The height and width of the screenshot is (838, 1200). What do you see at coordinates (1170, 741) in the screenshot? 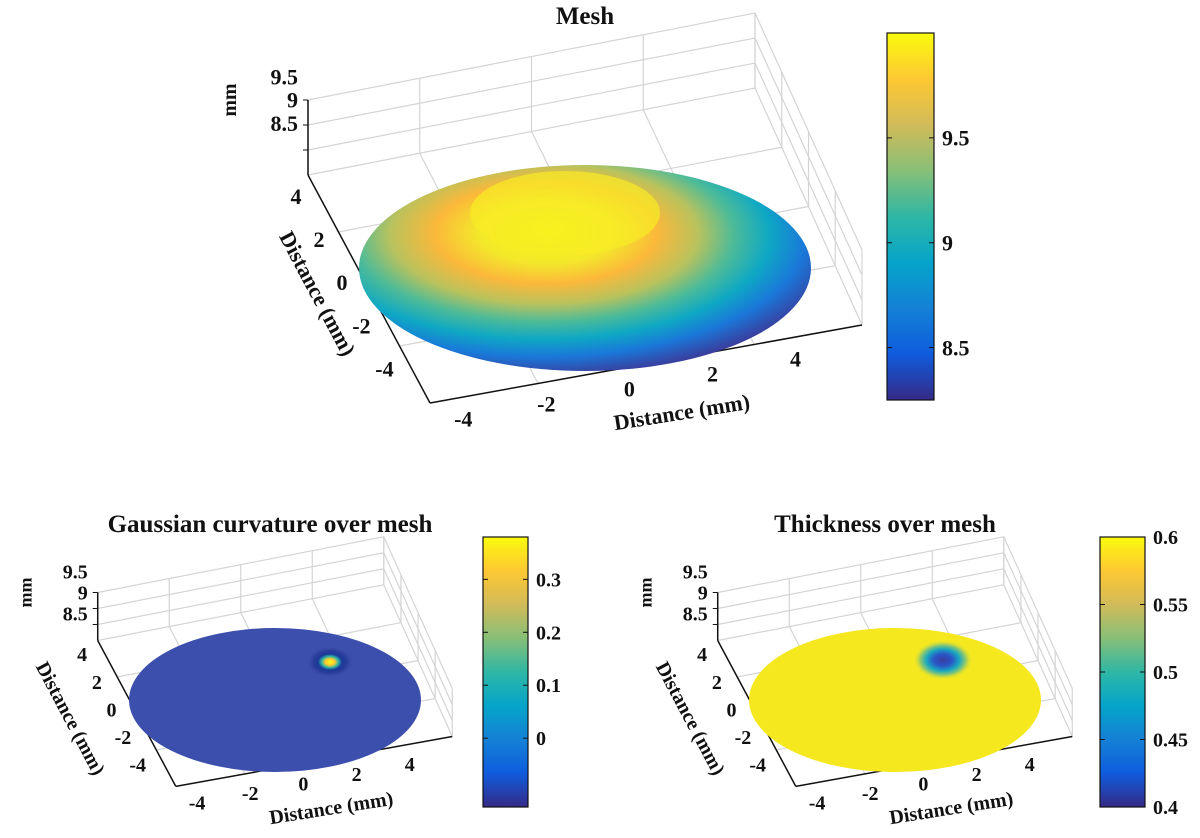
I see `colorbar-tick-label: 0.45` at bounding box center [1170, 741].